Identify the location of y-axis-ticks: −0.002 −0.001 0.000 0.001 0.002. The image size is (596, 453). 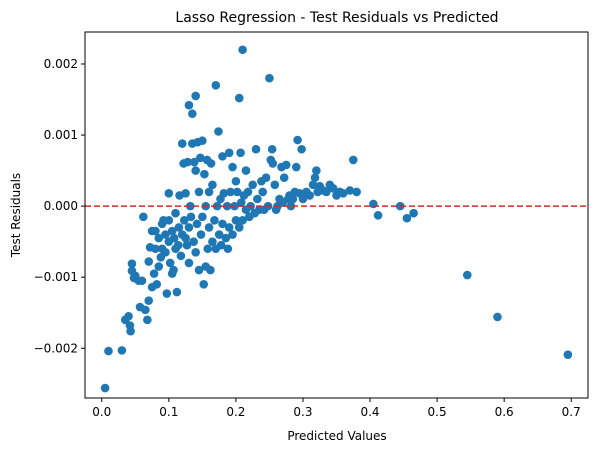
(59, 206).